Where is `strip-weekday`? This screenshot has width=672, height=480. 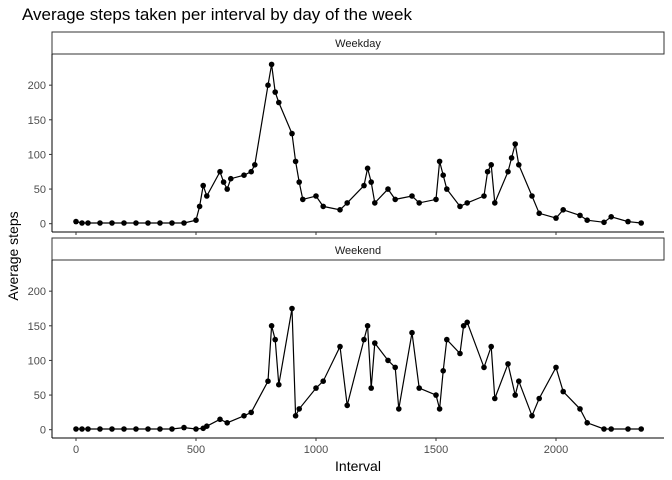
strip-weekday is located at coordinates (358, 43).